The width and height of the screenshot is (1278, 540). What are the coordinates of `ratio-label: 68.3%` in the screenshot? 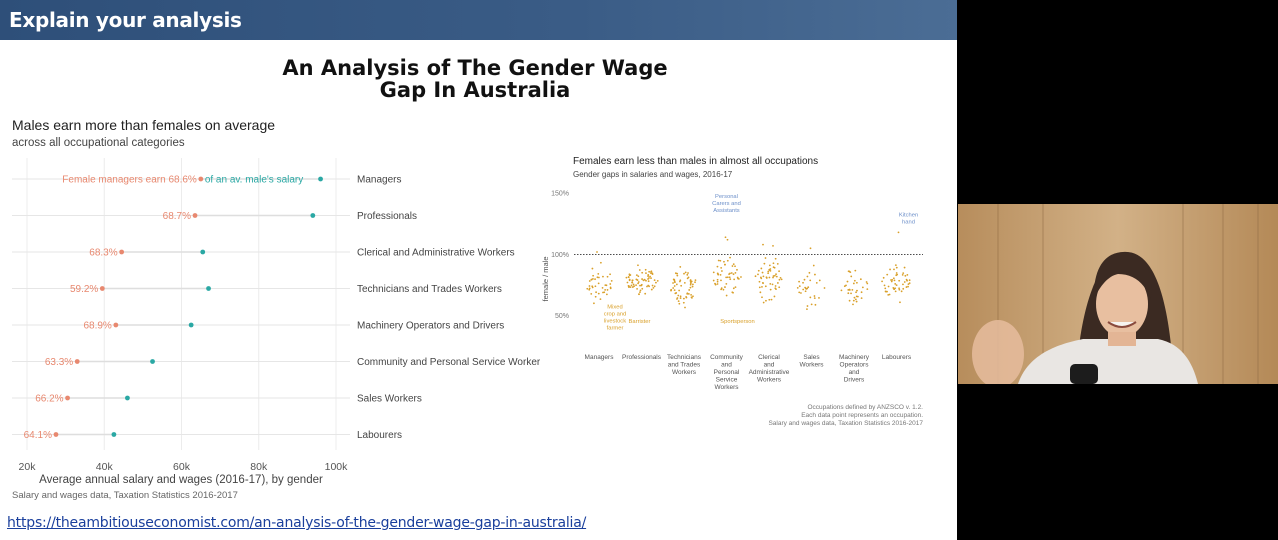 It's located at (103, 253).